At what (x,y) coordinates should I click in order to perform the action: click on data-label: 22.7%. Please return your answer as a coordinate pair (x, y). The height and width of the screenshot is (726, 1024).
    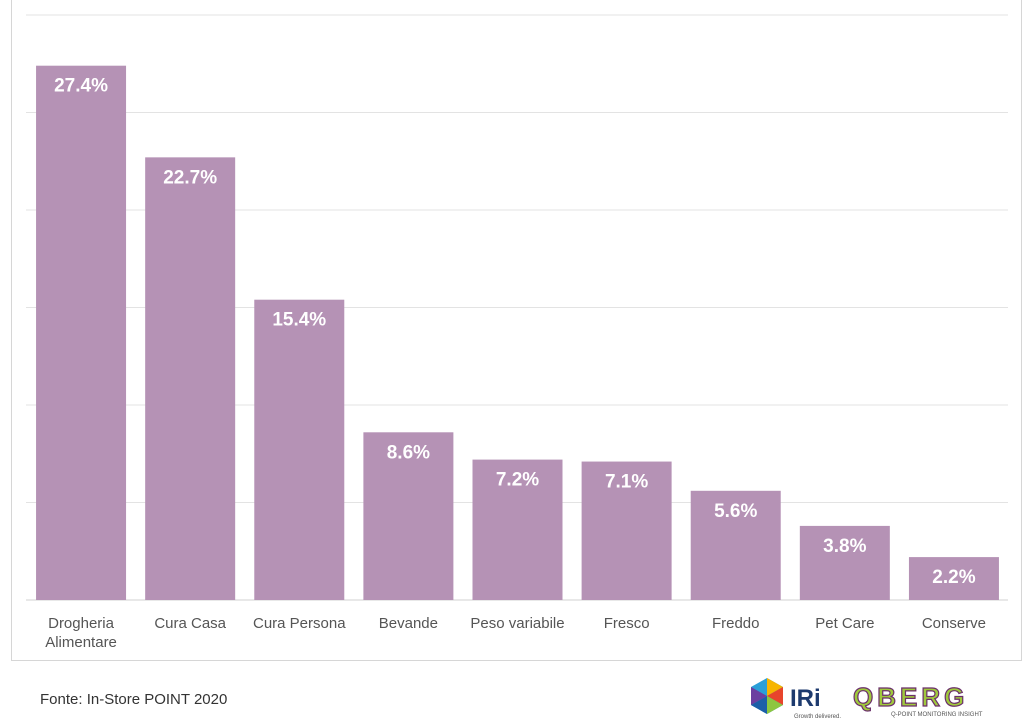
    Looking at the image, I should click on (190, 177).